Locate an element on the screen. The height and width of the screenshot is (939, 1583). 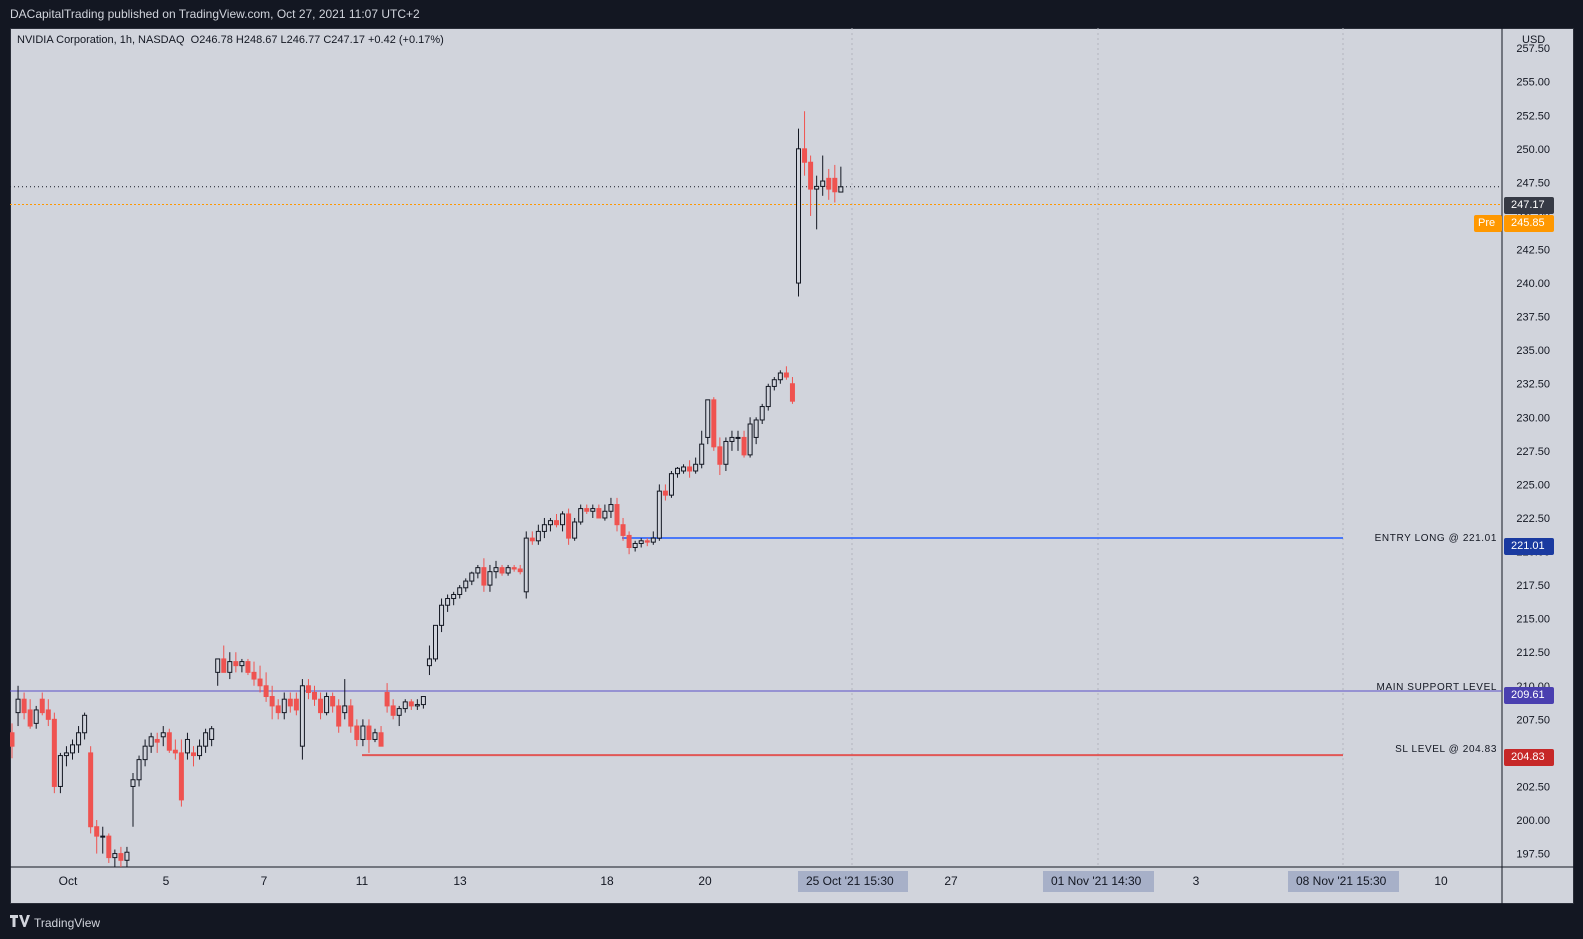
x-tick-label: 13 is located at coordinates (460, 881).